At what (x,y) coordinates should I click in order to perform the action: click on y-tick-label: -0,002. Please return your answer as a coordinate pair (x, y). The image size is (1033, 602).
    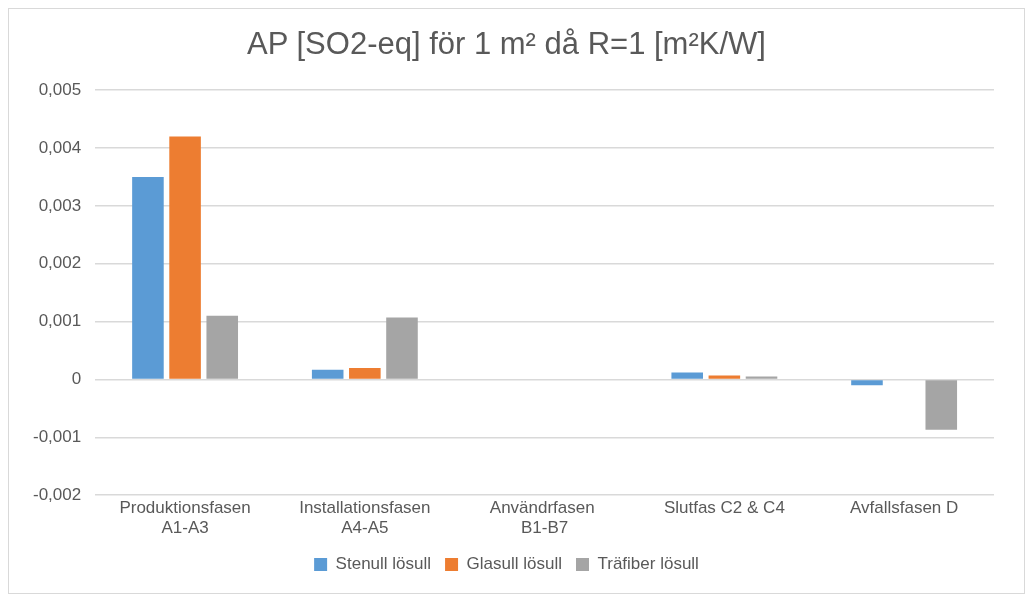
    Looking at the image, I should click on (57, 494).